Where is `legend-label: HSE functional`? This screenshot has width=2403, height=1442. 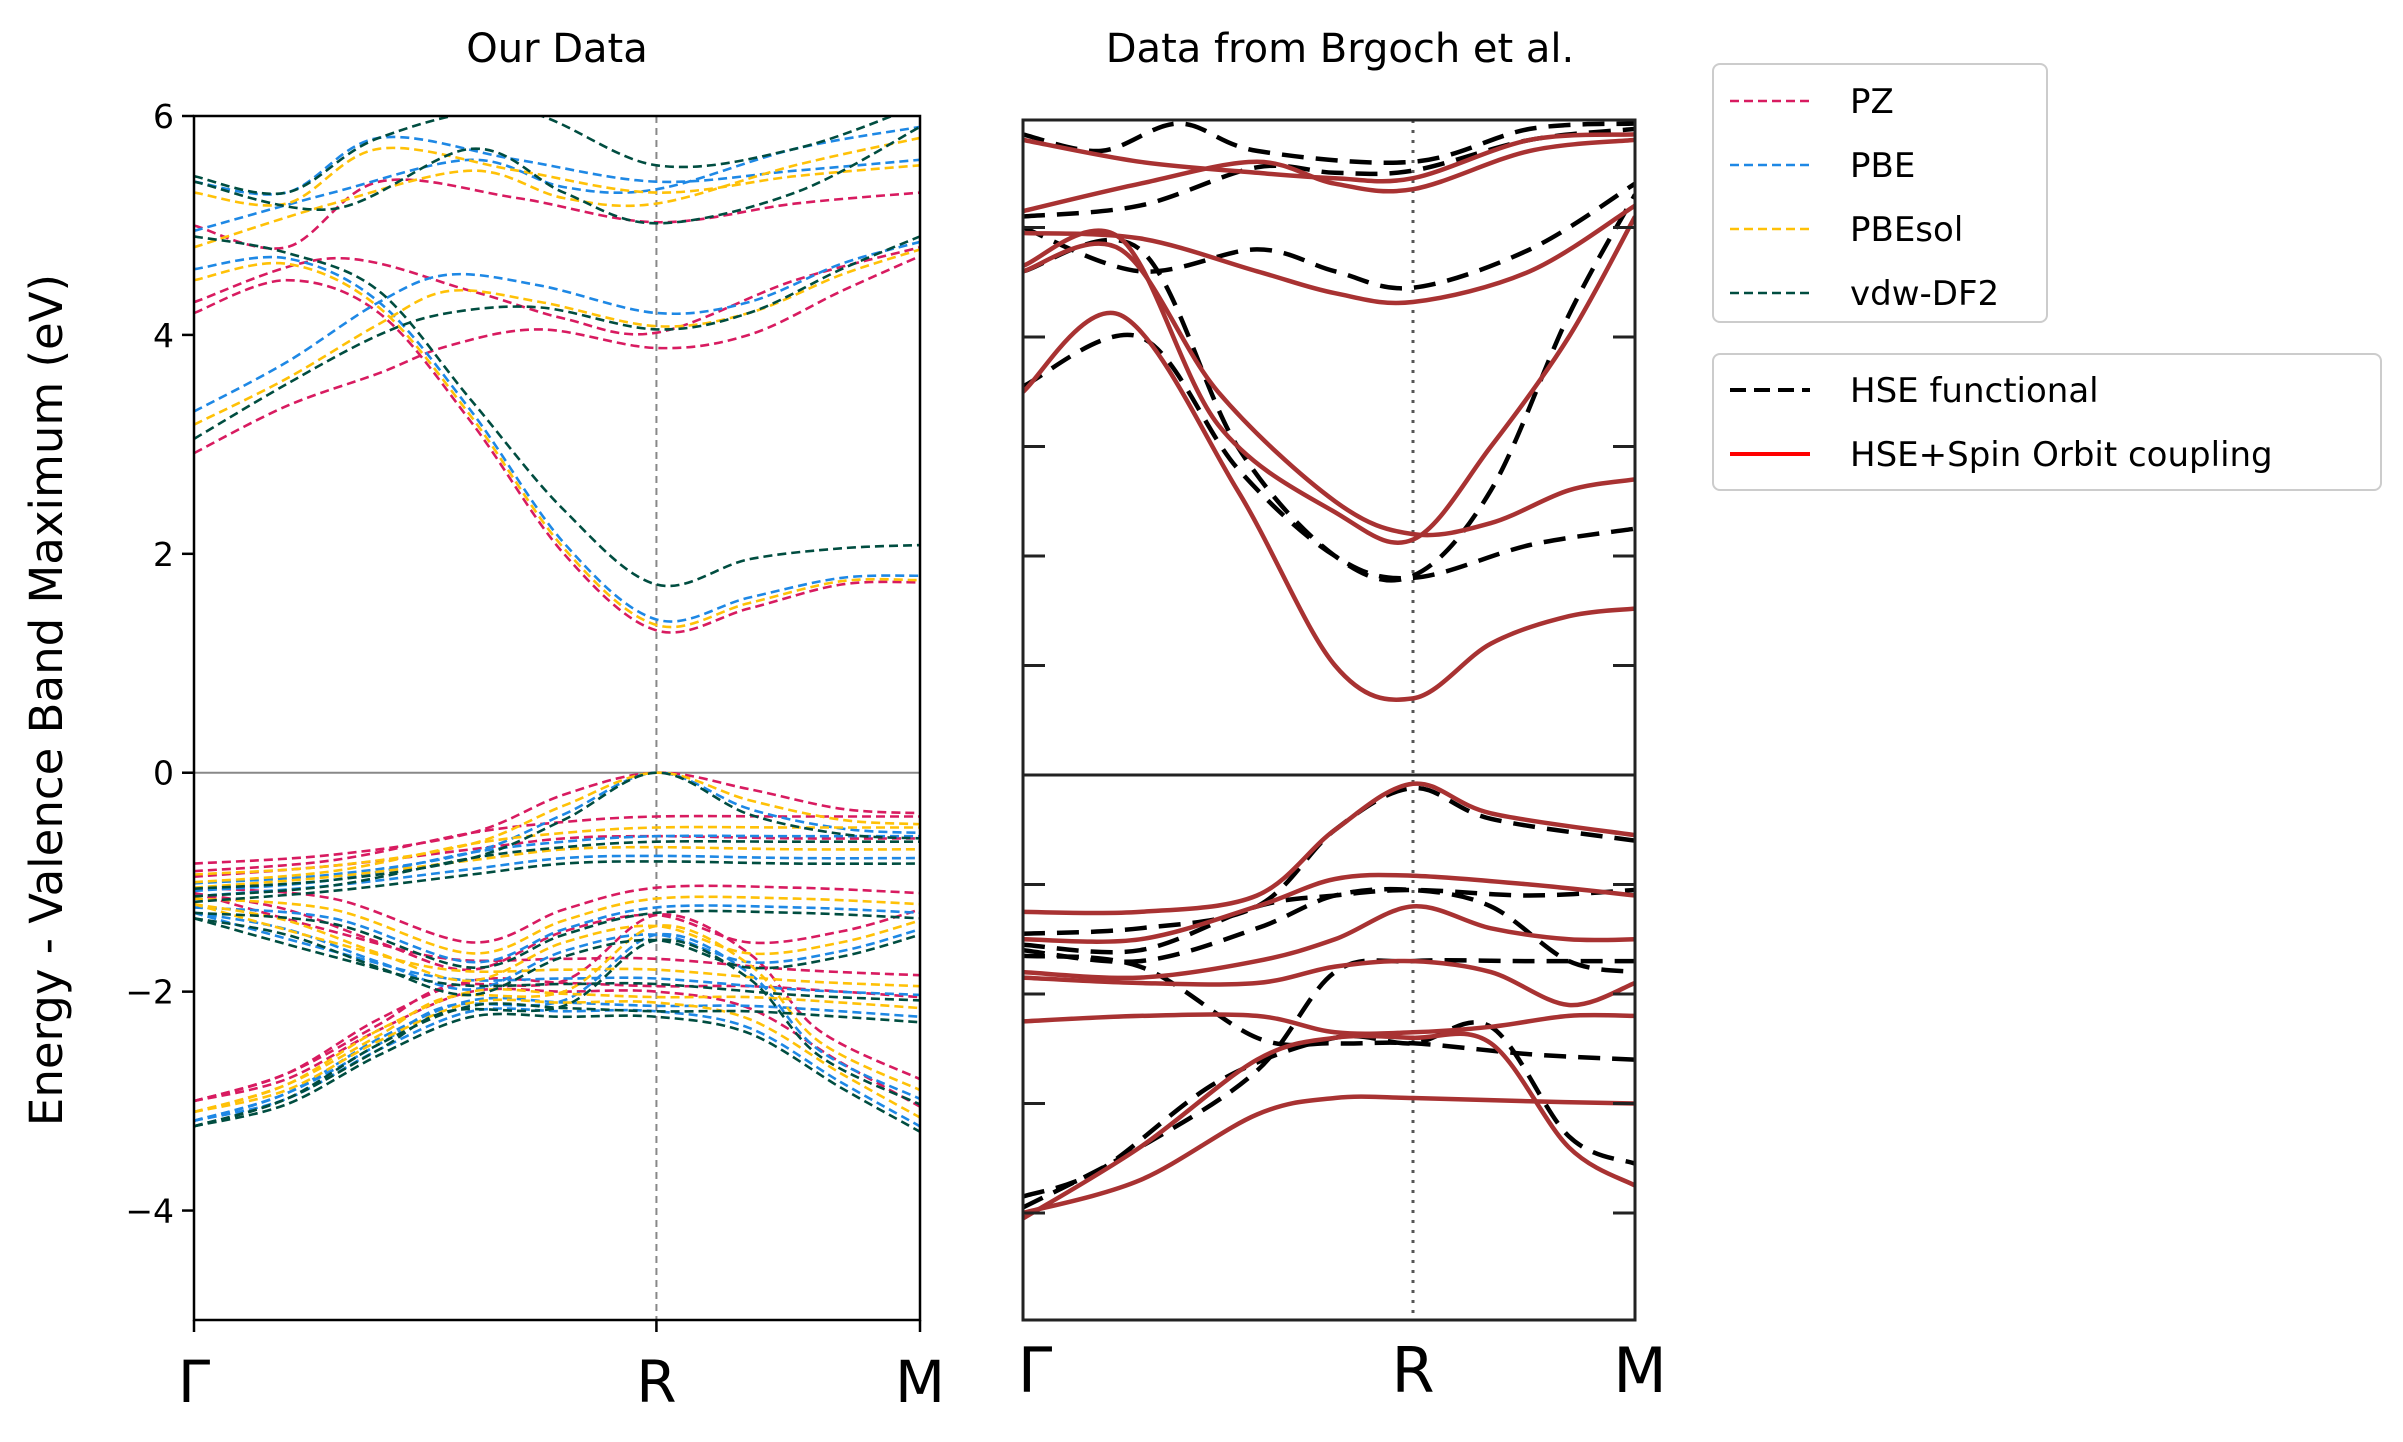 legend-label: HSE functional is located at coordinates (1974, 391).